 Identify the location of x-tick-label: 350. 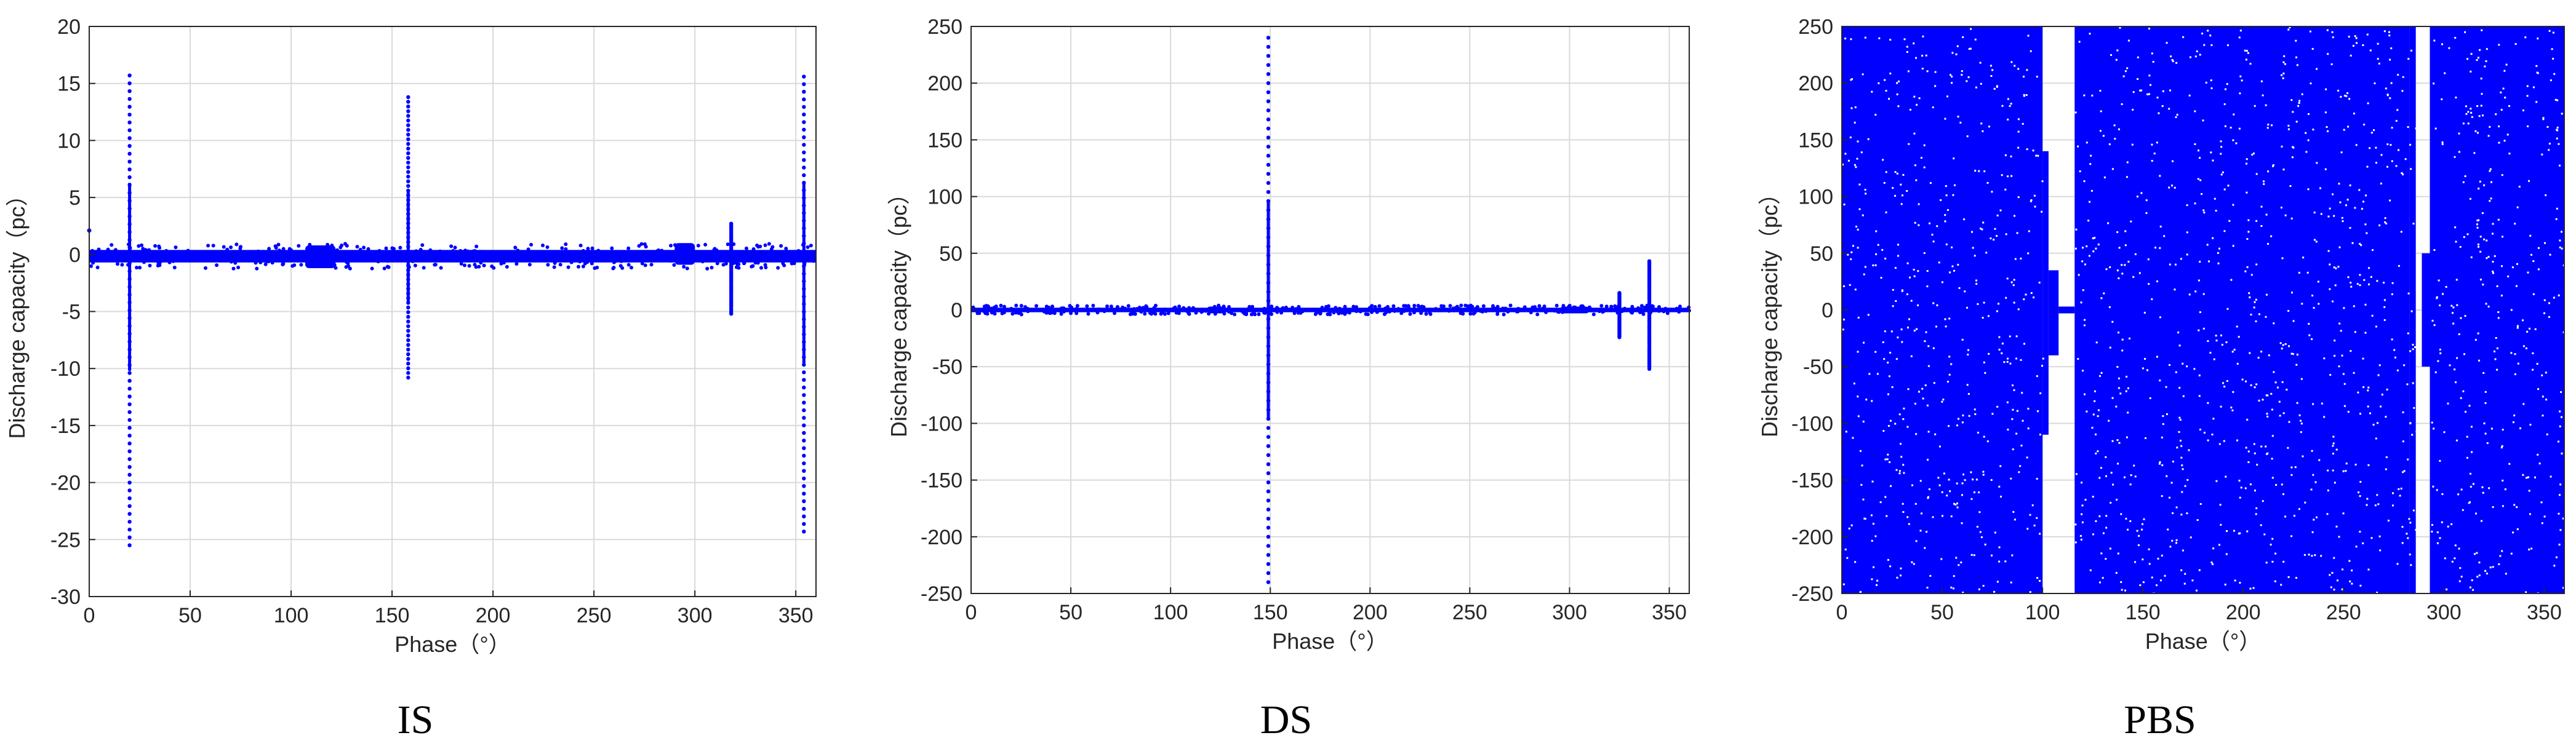
(1669, 612).